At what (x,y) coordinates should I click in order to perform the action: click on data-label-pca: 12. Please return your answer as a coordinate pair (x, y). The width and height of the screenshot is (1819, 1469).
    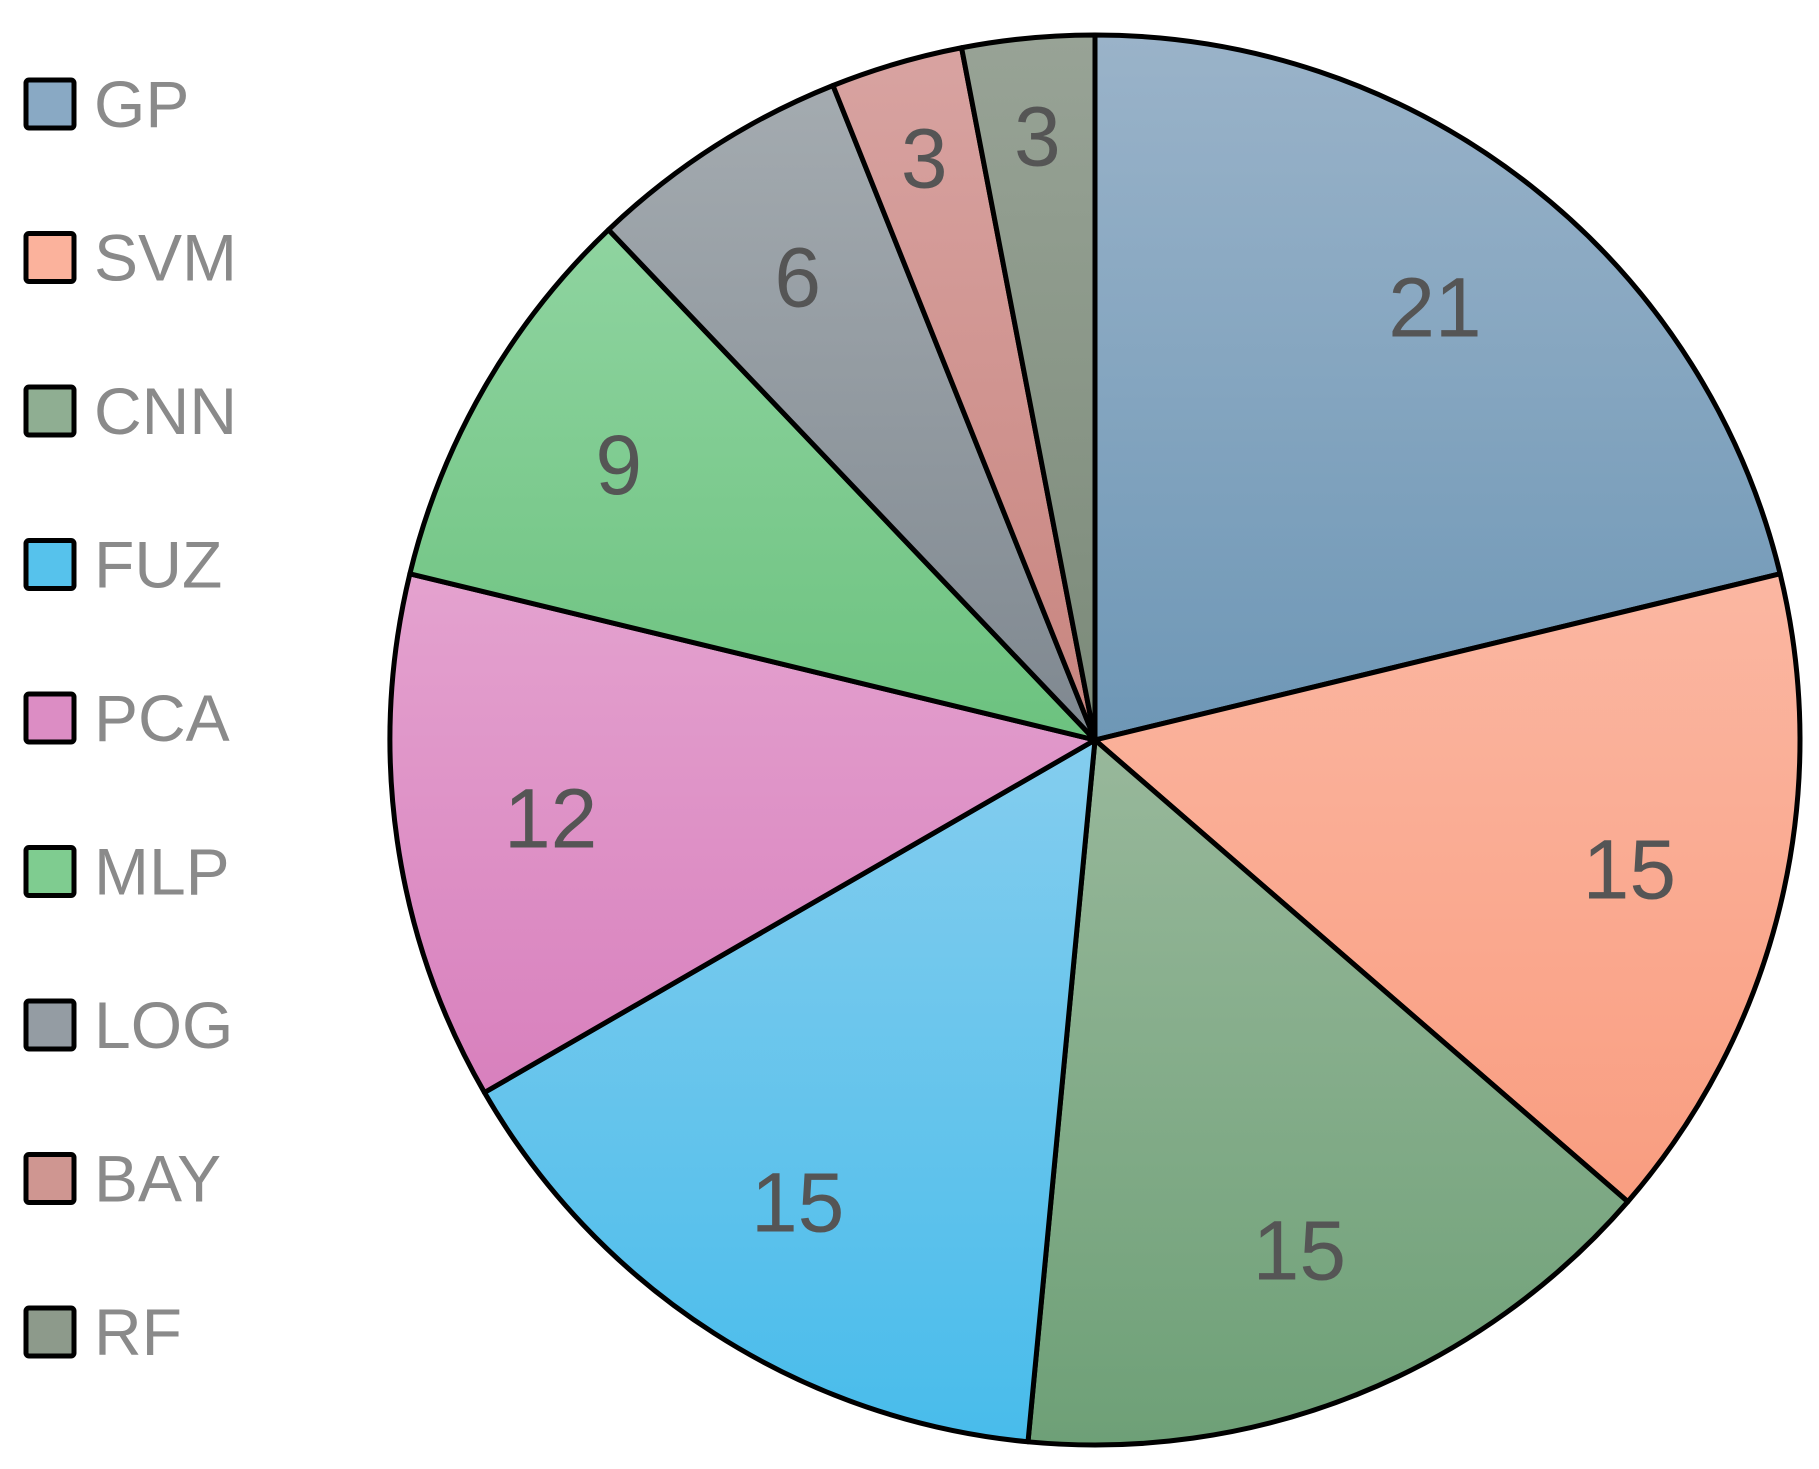
    Looking at the image, I should click on (550, 818).